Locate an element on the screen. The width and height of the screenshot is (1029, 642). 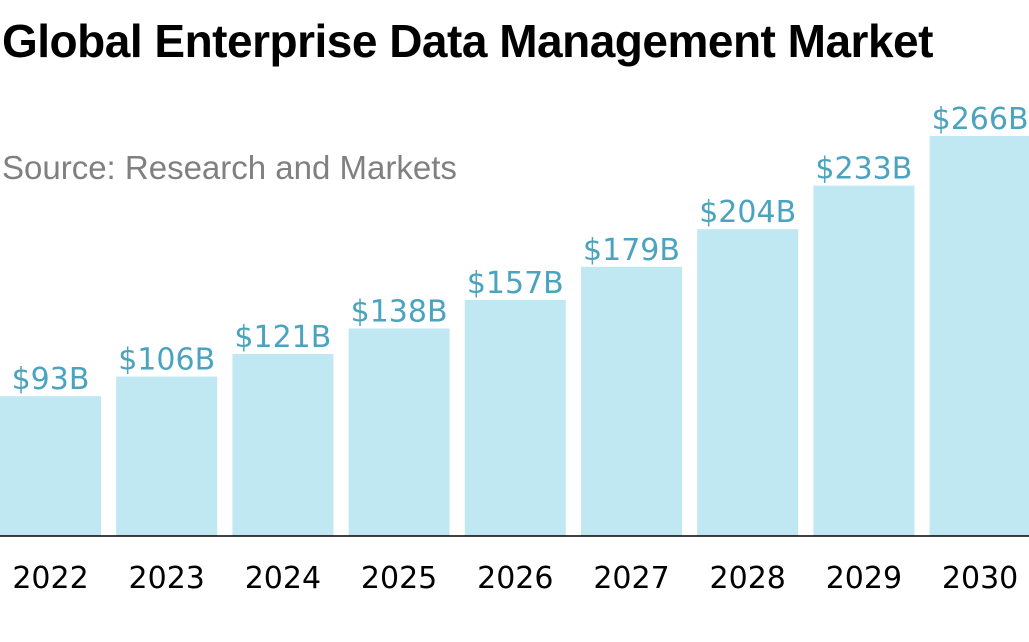
x-tick-label-2028: 2028 is located at coordinates (748, 578).